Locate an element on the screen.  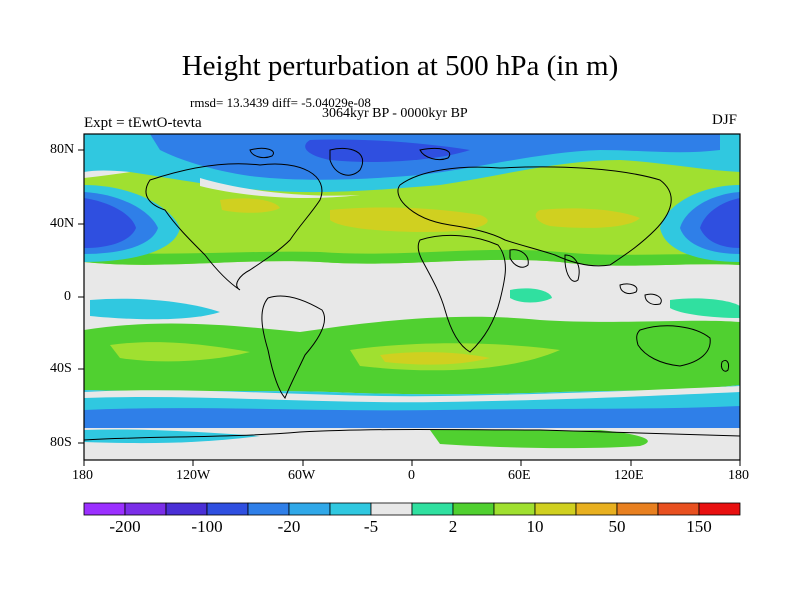
field-nh-green-rim is located at coordinates (412, 257).